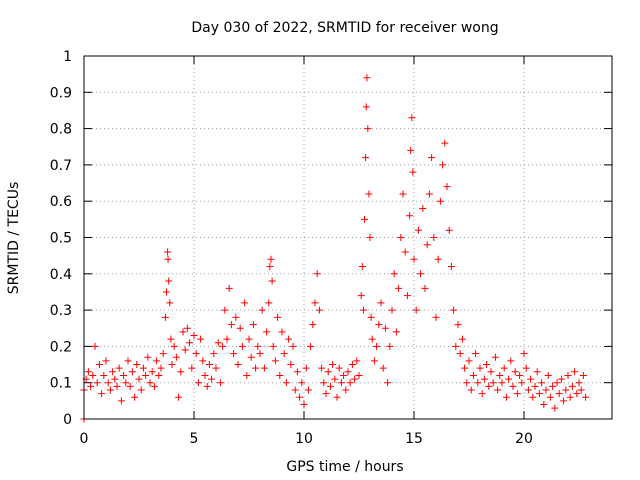 The image size is (640, 480). Describe the element at coordinates (67, 57) in the screenshot. I see `y-tick-label: 1` at that location.